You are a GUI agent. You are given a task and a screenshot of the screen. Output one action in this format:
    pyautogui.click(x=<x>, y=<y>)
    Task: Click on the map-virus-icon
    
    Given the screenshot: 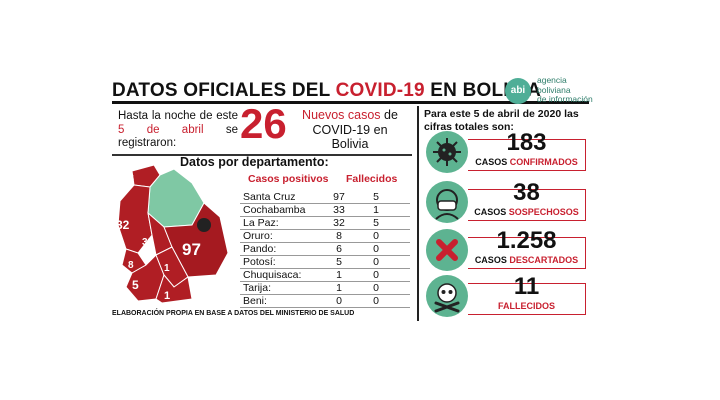 What is the action you would take?
    pyautogui.click(x=204, y=225)
    